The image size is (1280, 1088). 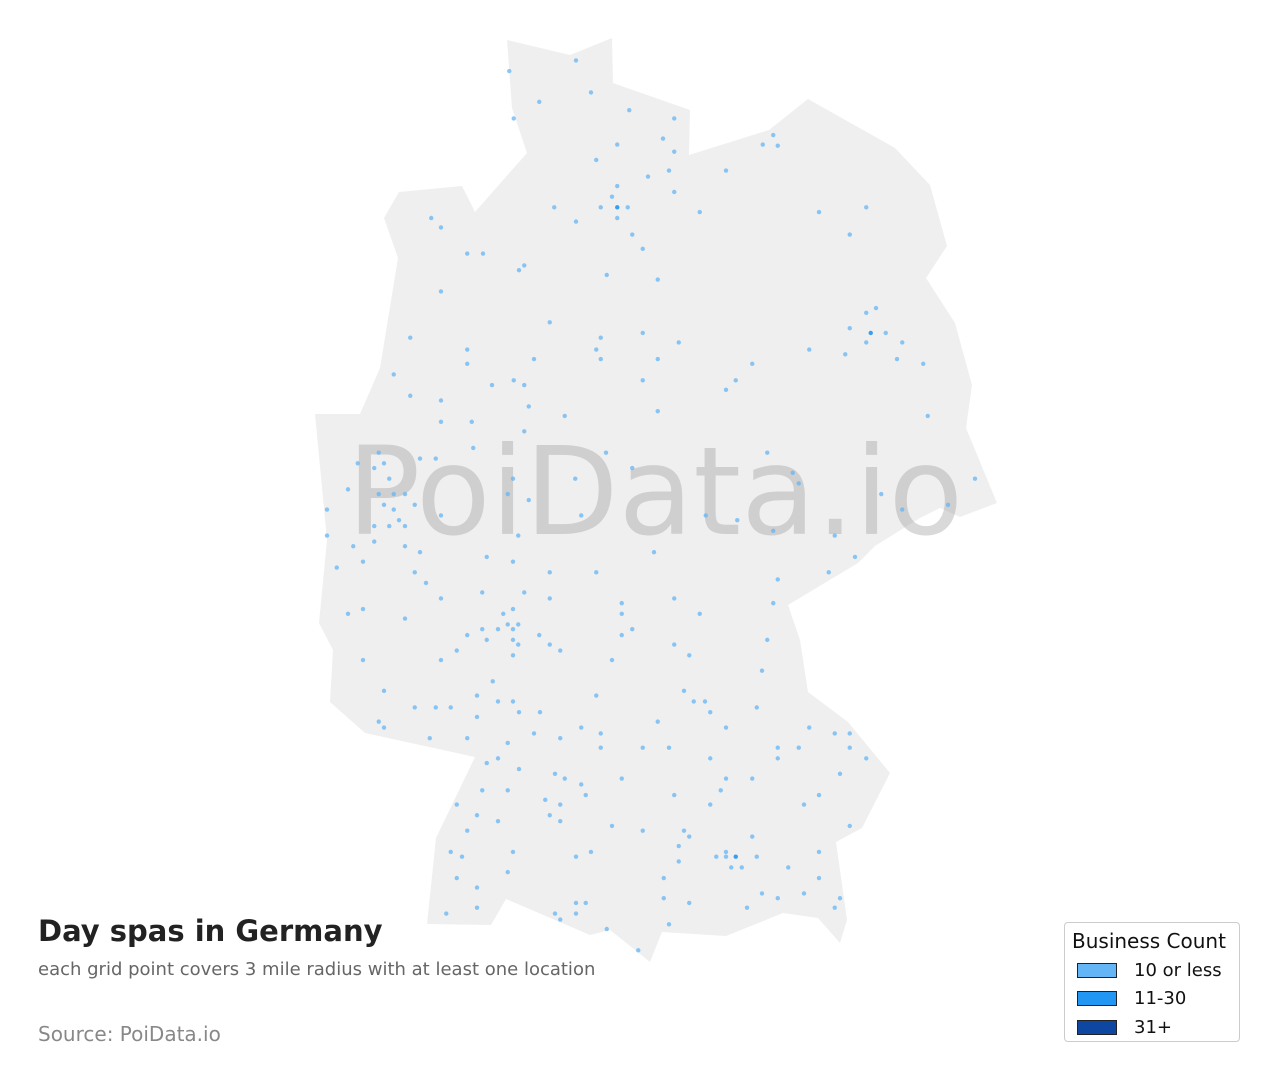 What do you see at coordinates (1152, 982) in the screenshot?
I see `legend: Business Count 10 or less 11-30 31+` at bounding box center [1152, 982].